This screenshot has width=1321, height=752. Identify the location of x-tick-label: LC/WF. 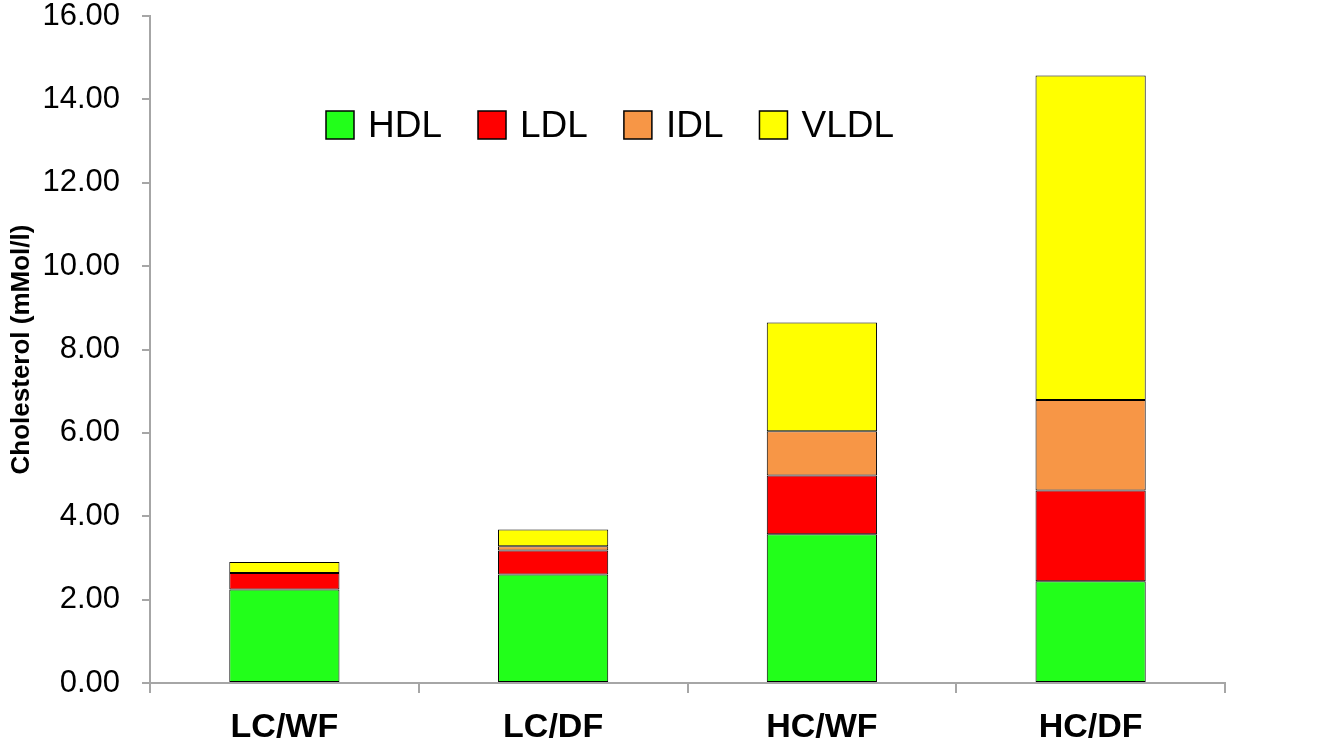
(284, 724).